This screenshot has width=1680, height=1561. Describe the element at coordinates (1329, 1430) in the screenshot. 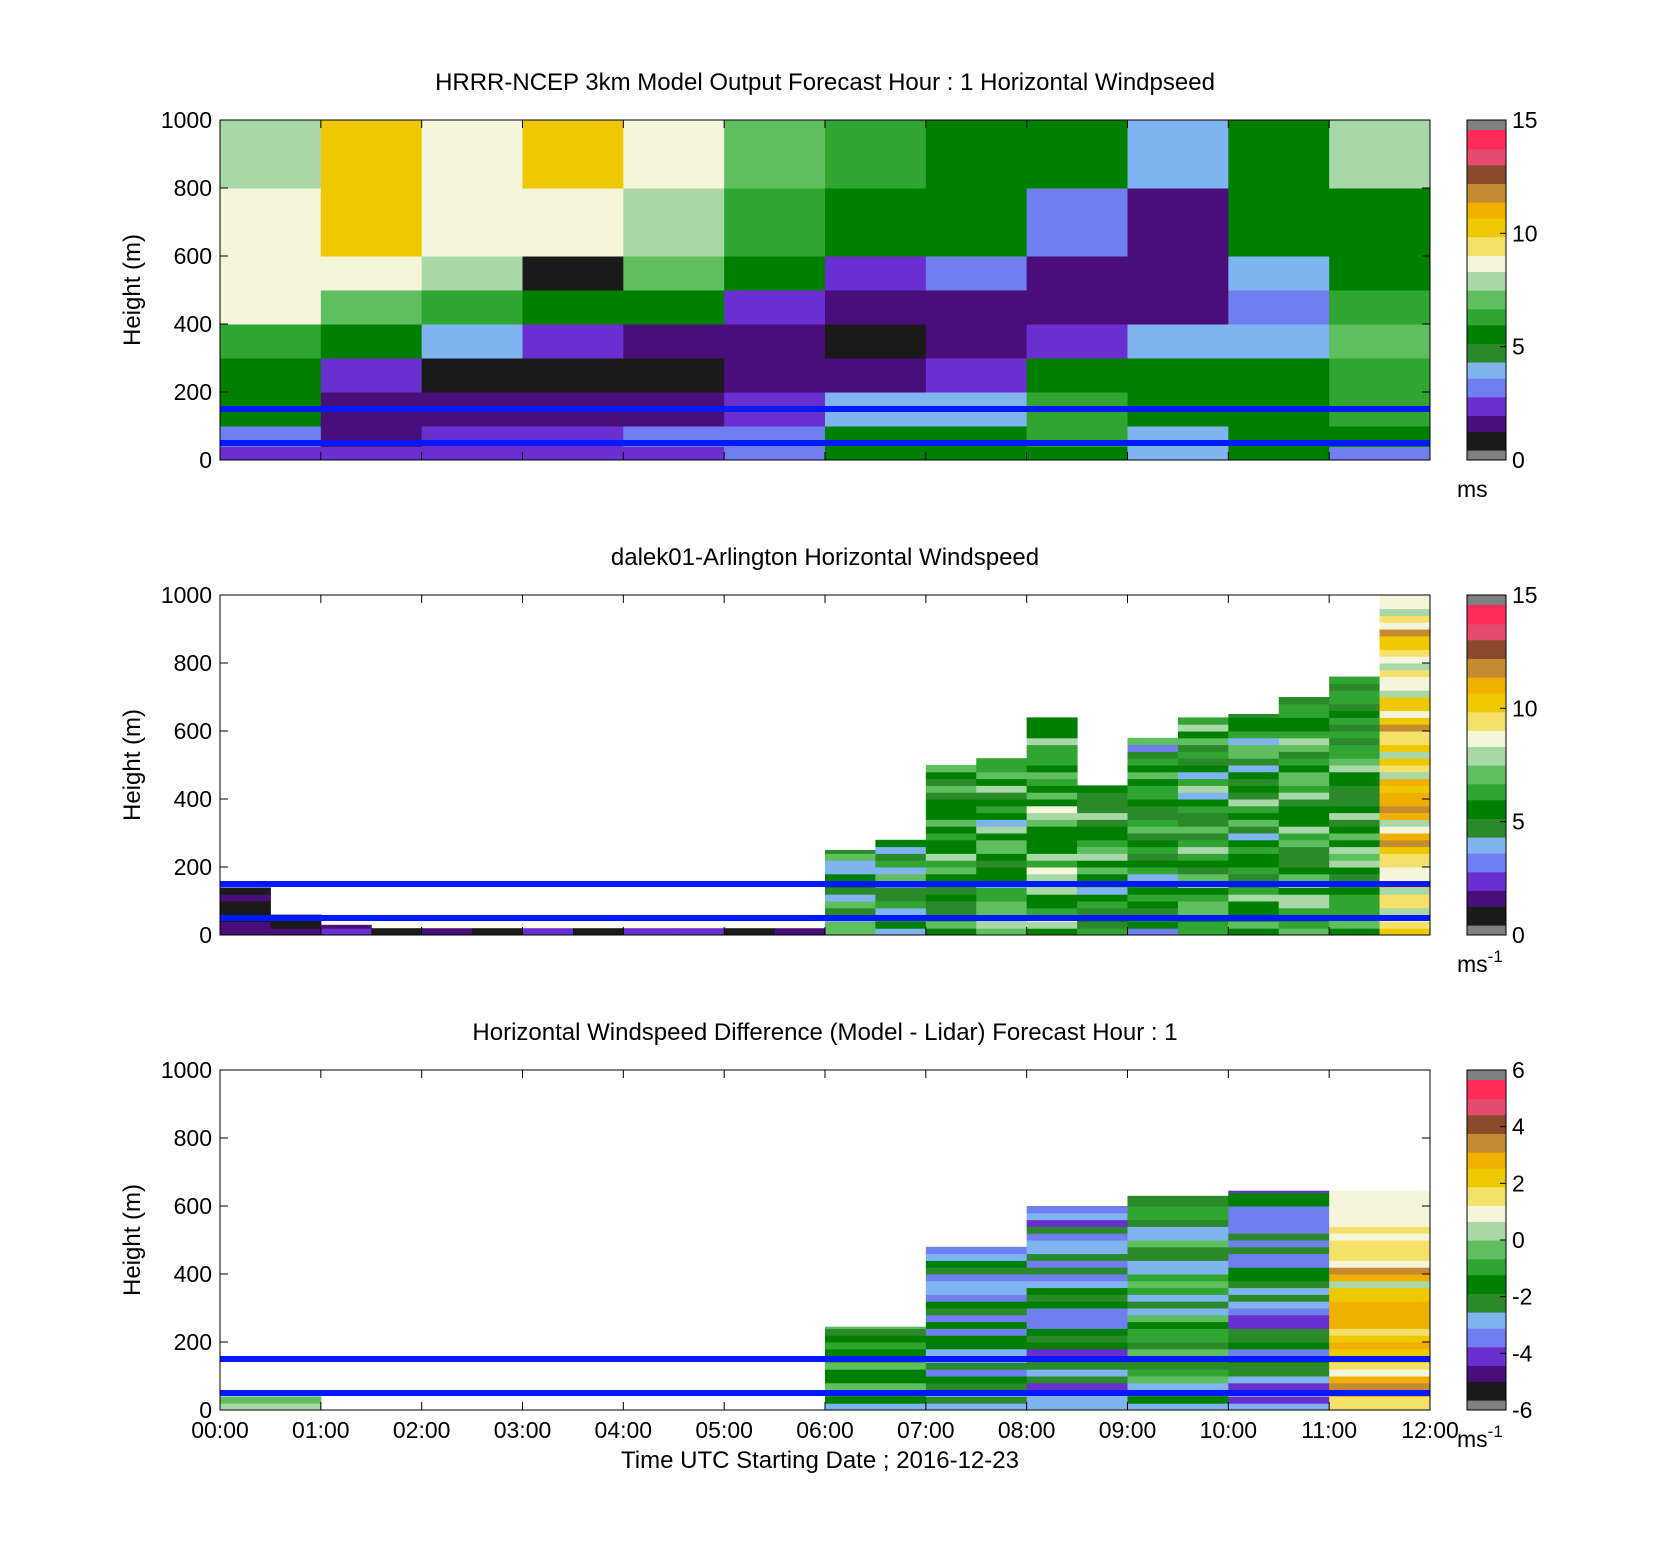

I see `x-tick-label: 11:00` at that location.